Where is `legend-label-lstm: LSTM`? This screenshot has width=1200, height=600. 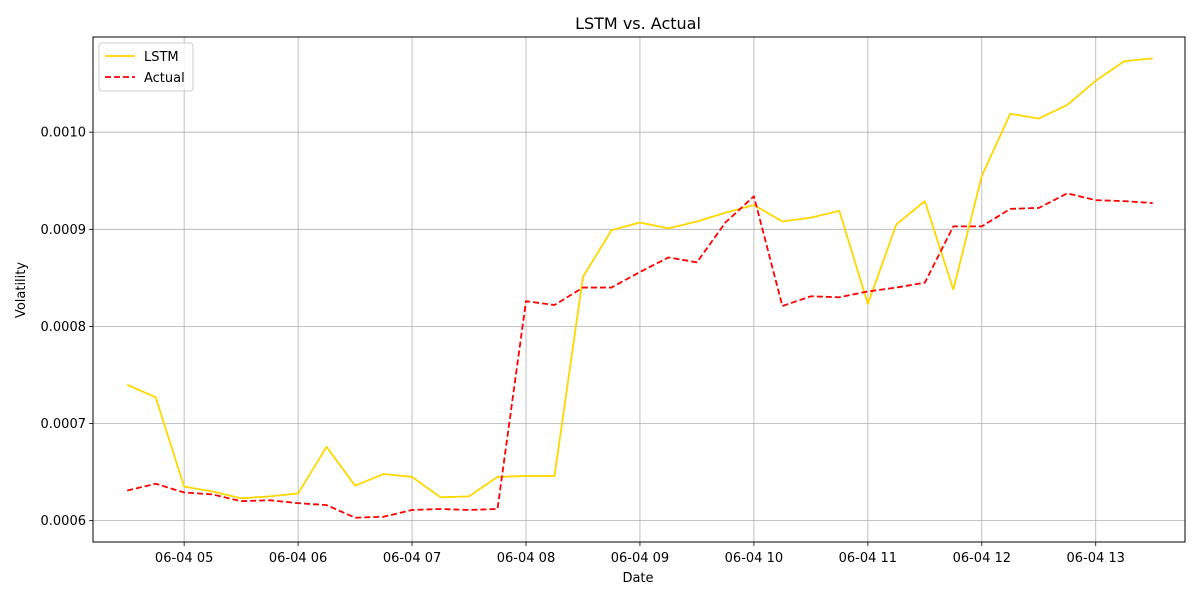
legend-label-lstm: LSTM is located at coordinates (161, 57).